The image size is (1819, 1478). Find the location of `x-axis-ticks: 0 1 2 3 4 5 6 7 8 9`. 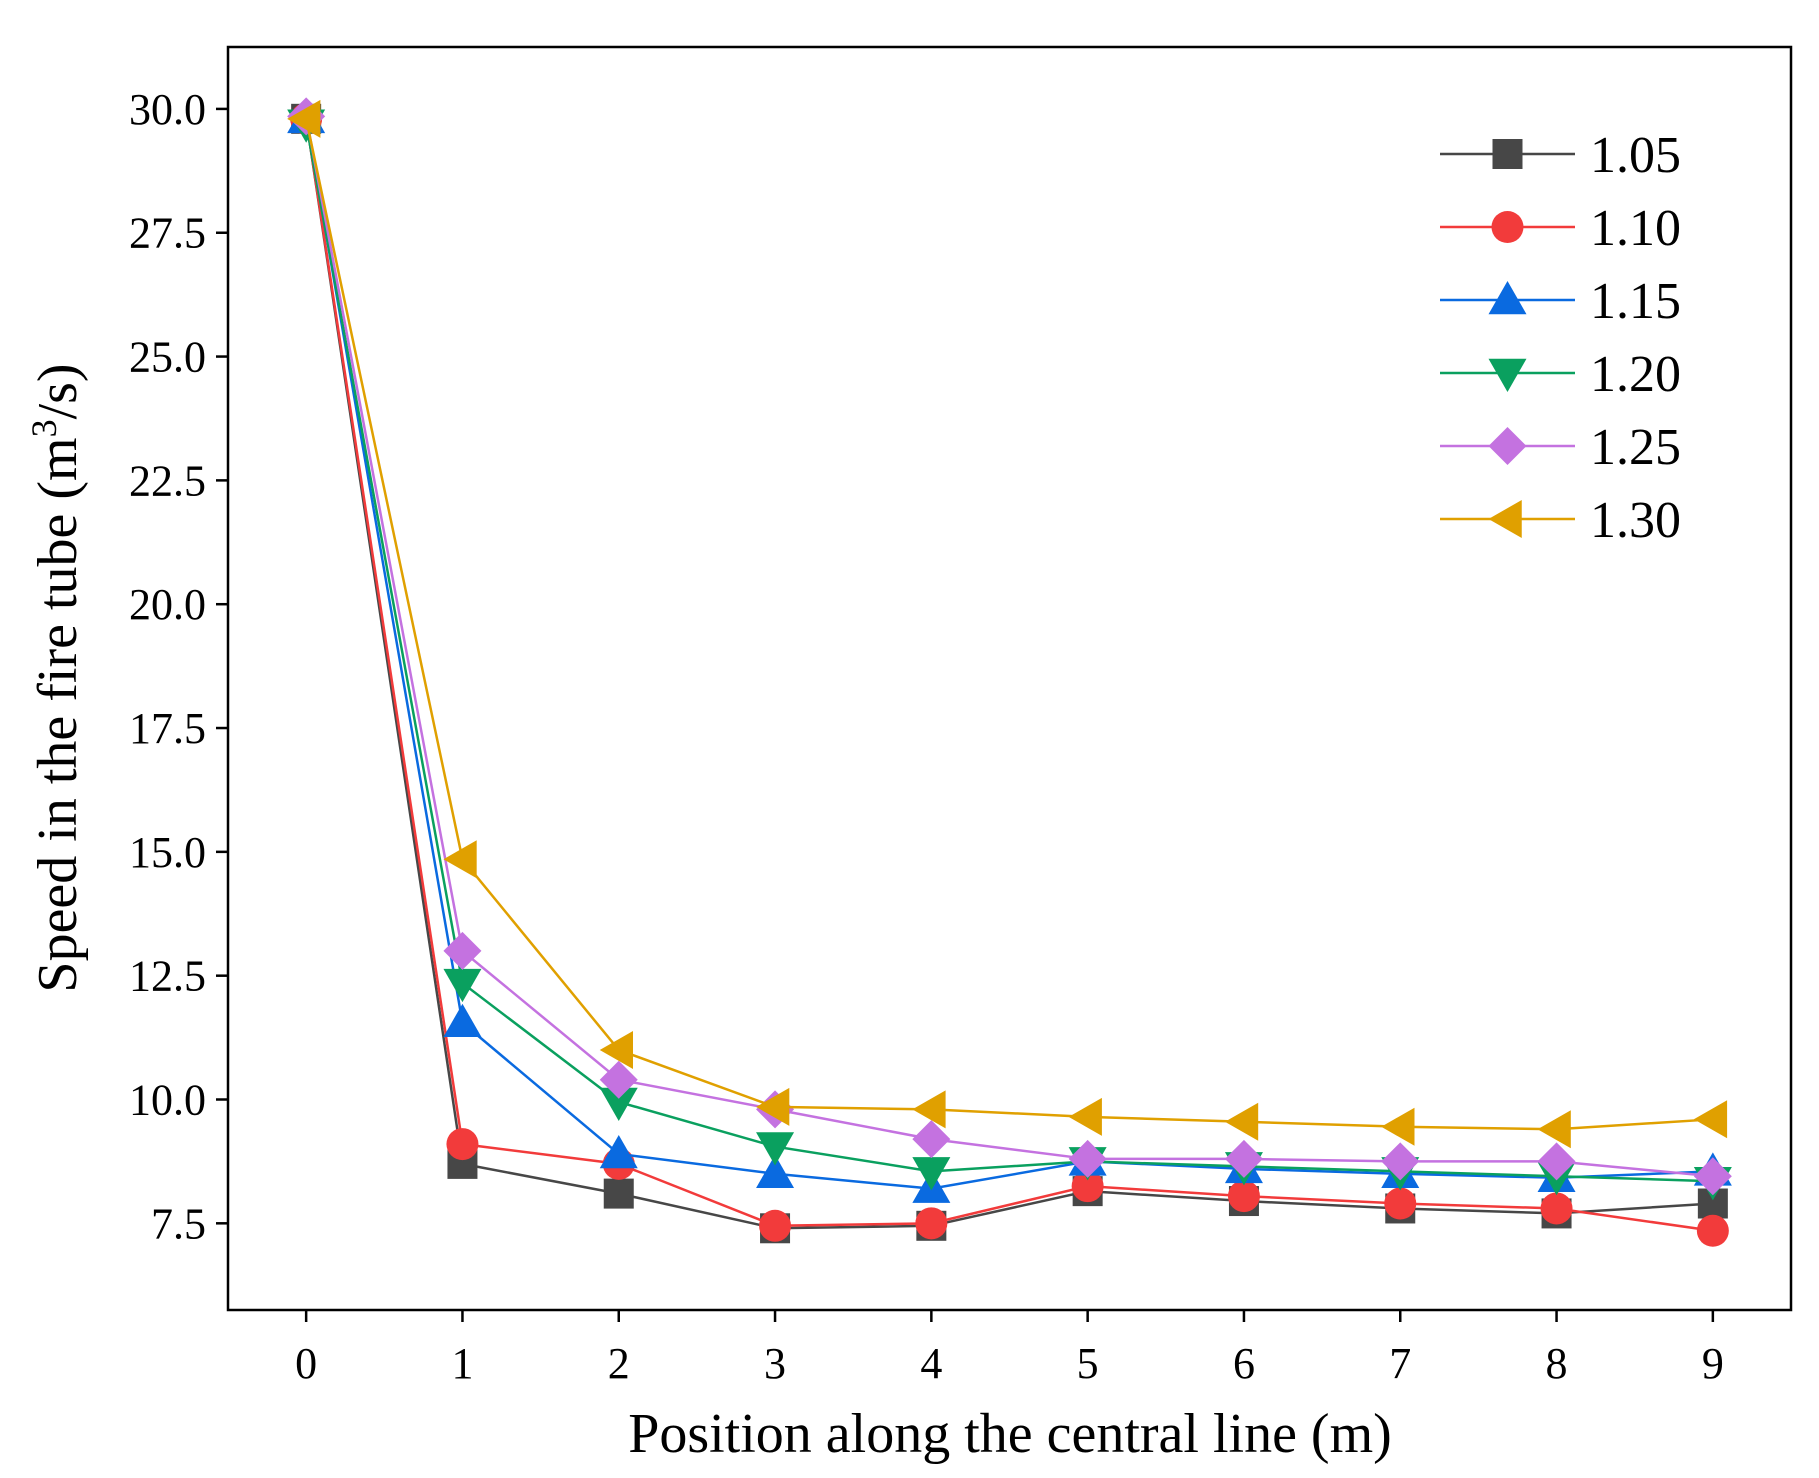

x-axis-ticks: 0 1 2 3 4 5 6 7 8 9 is located at coordinates (1009, 1349).